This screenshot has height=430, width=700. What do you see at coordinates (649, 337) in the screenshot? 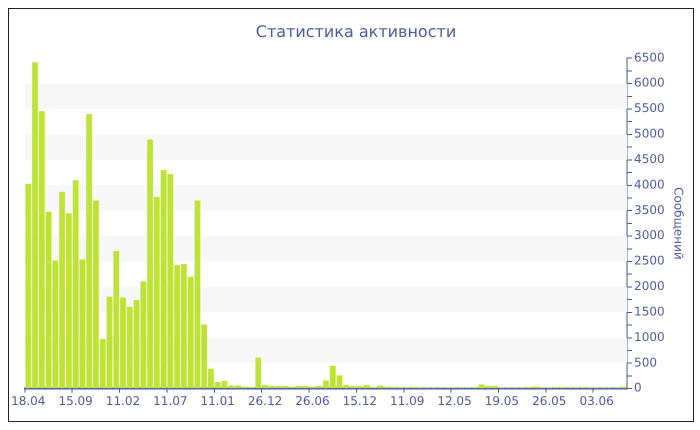
I see `y-tick-label: 1000` at bounding box center [649, 337].